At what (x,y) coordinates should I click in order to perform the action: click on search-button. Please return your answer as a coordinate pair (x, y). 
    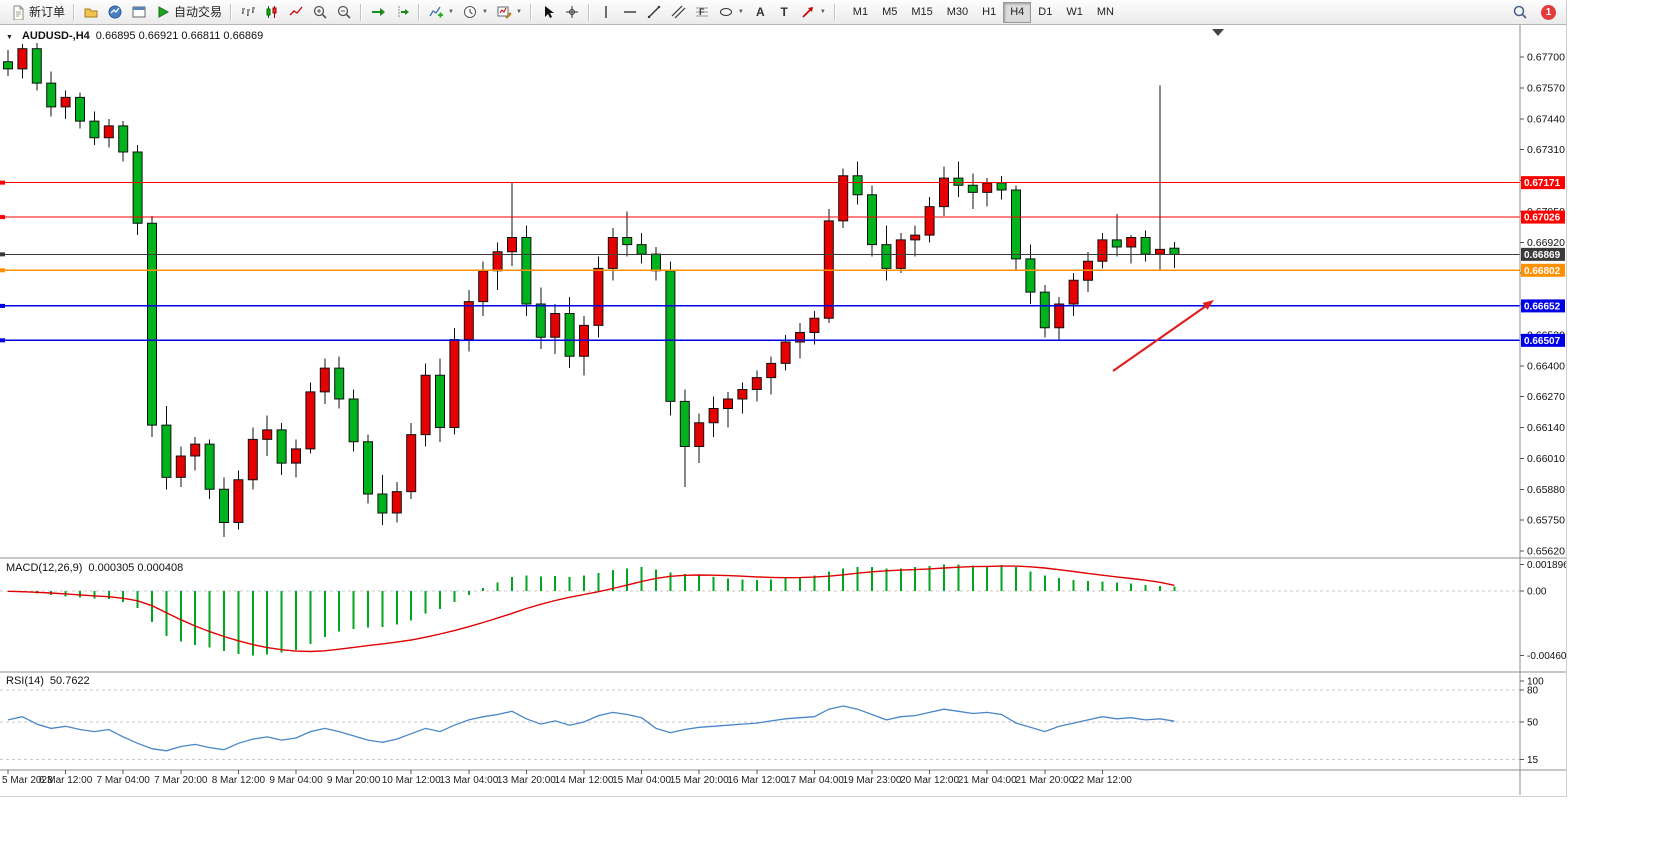
    Looking at the image, I should click on (1520, 12).